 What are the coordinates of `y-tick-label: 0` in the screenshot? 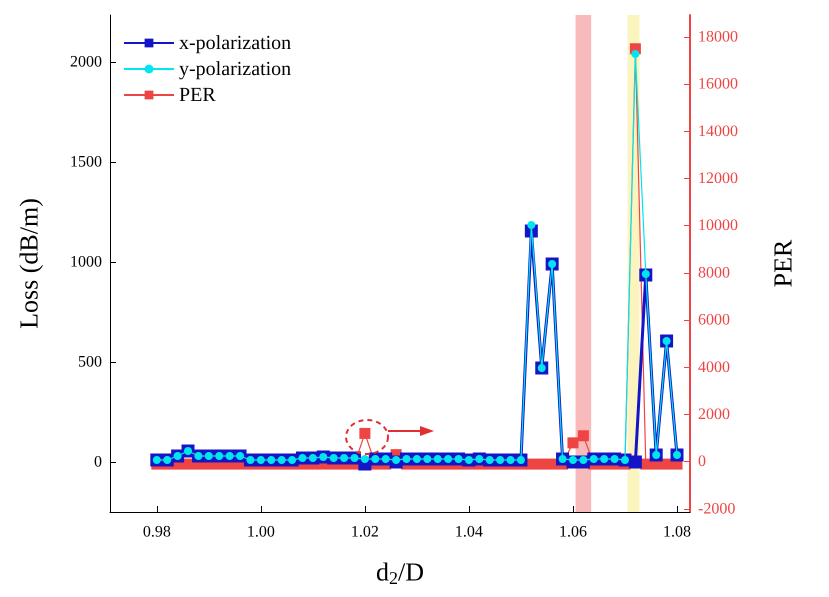 It's located at (98, 462).